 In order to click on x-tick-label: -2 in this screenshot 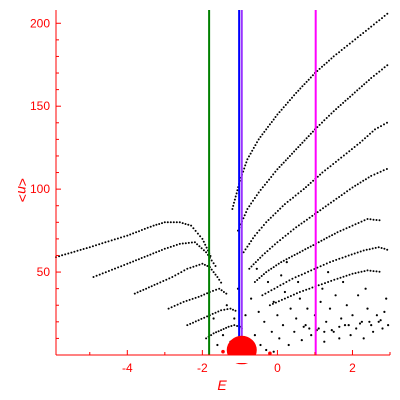, I will do `click(202, 368)`.